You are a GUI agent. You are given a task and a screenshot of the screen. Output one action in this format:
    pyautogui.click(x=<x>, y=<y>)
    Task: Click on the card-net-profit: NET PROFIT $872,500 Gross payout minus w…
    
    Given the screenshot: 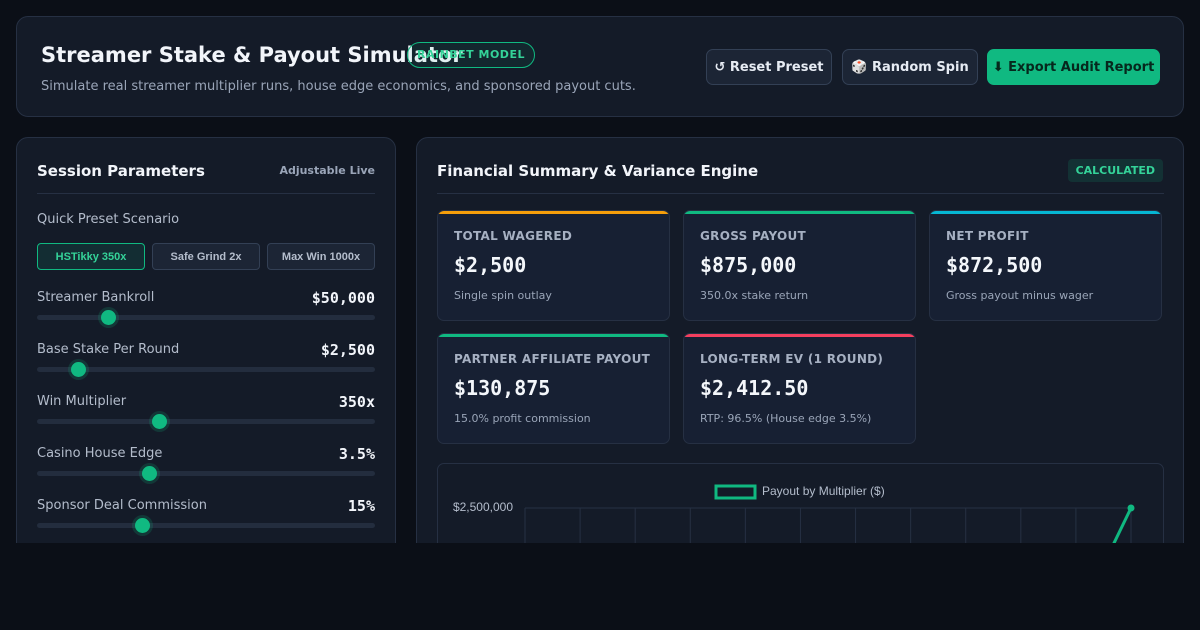 What is the action you would take?
    pyautogui.click(x=1045, y=265)
    